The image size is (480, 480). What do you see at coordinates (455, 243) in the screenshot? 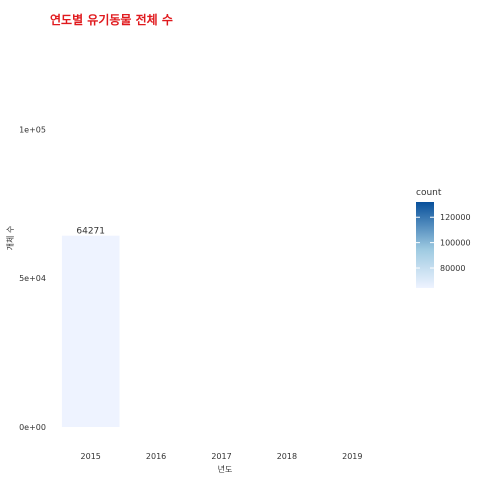
I see `legend-tick-label: 100000` at bounding box center [455, 243].